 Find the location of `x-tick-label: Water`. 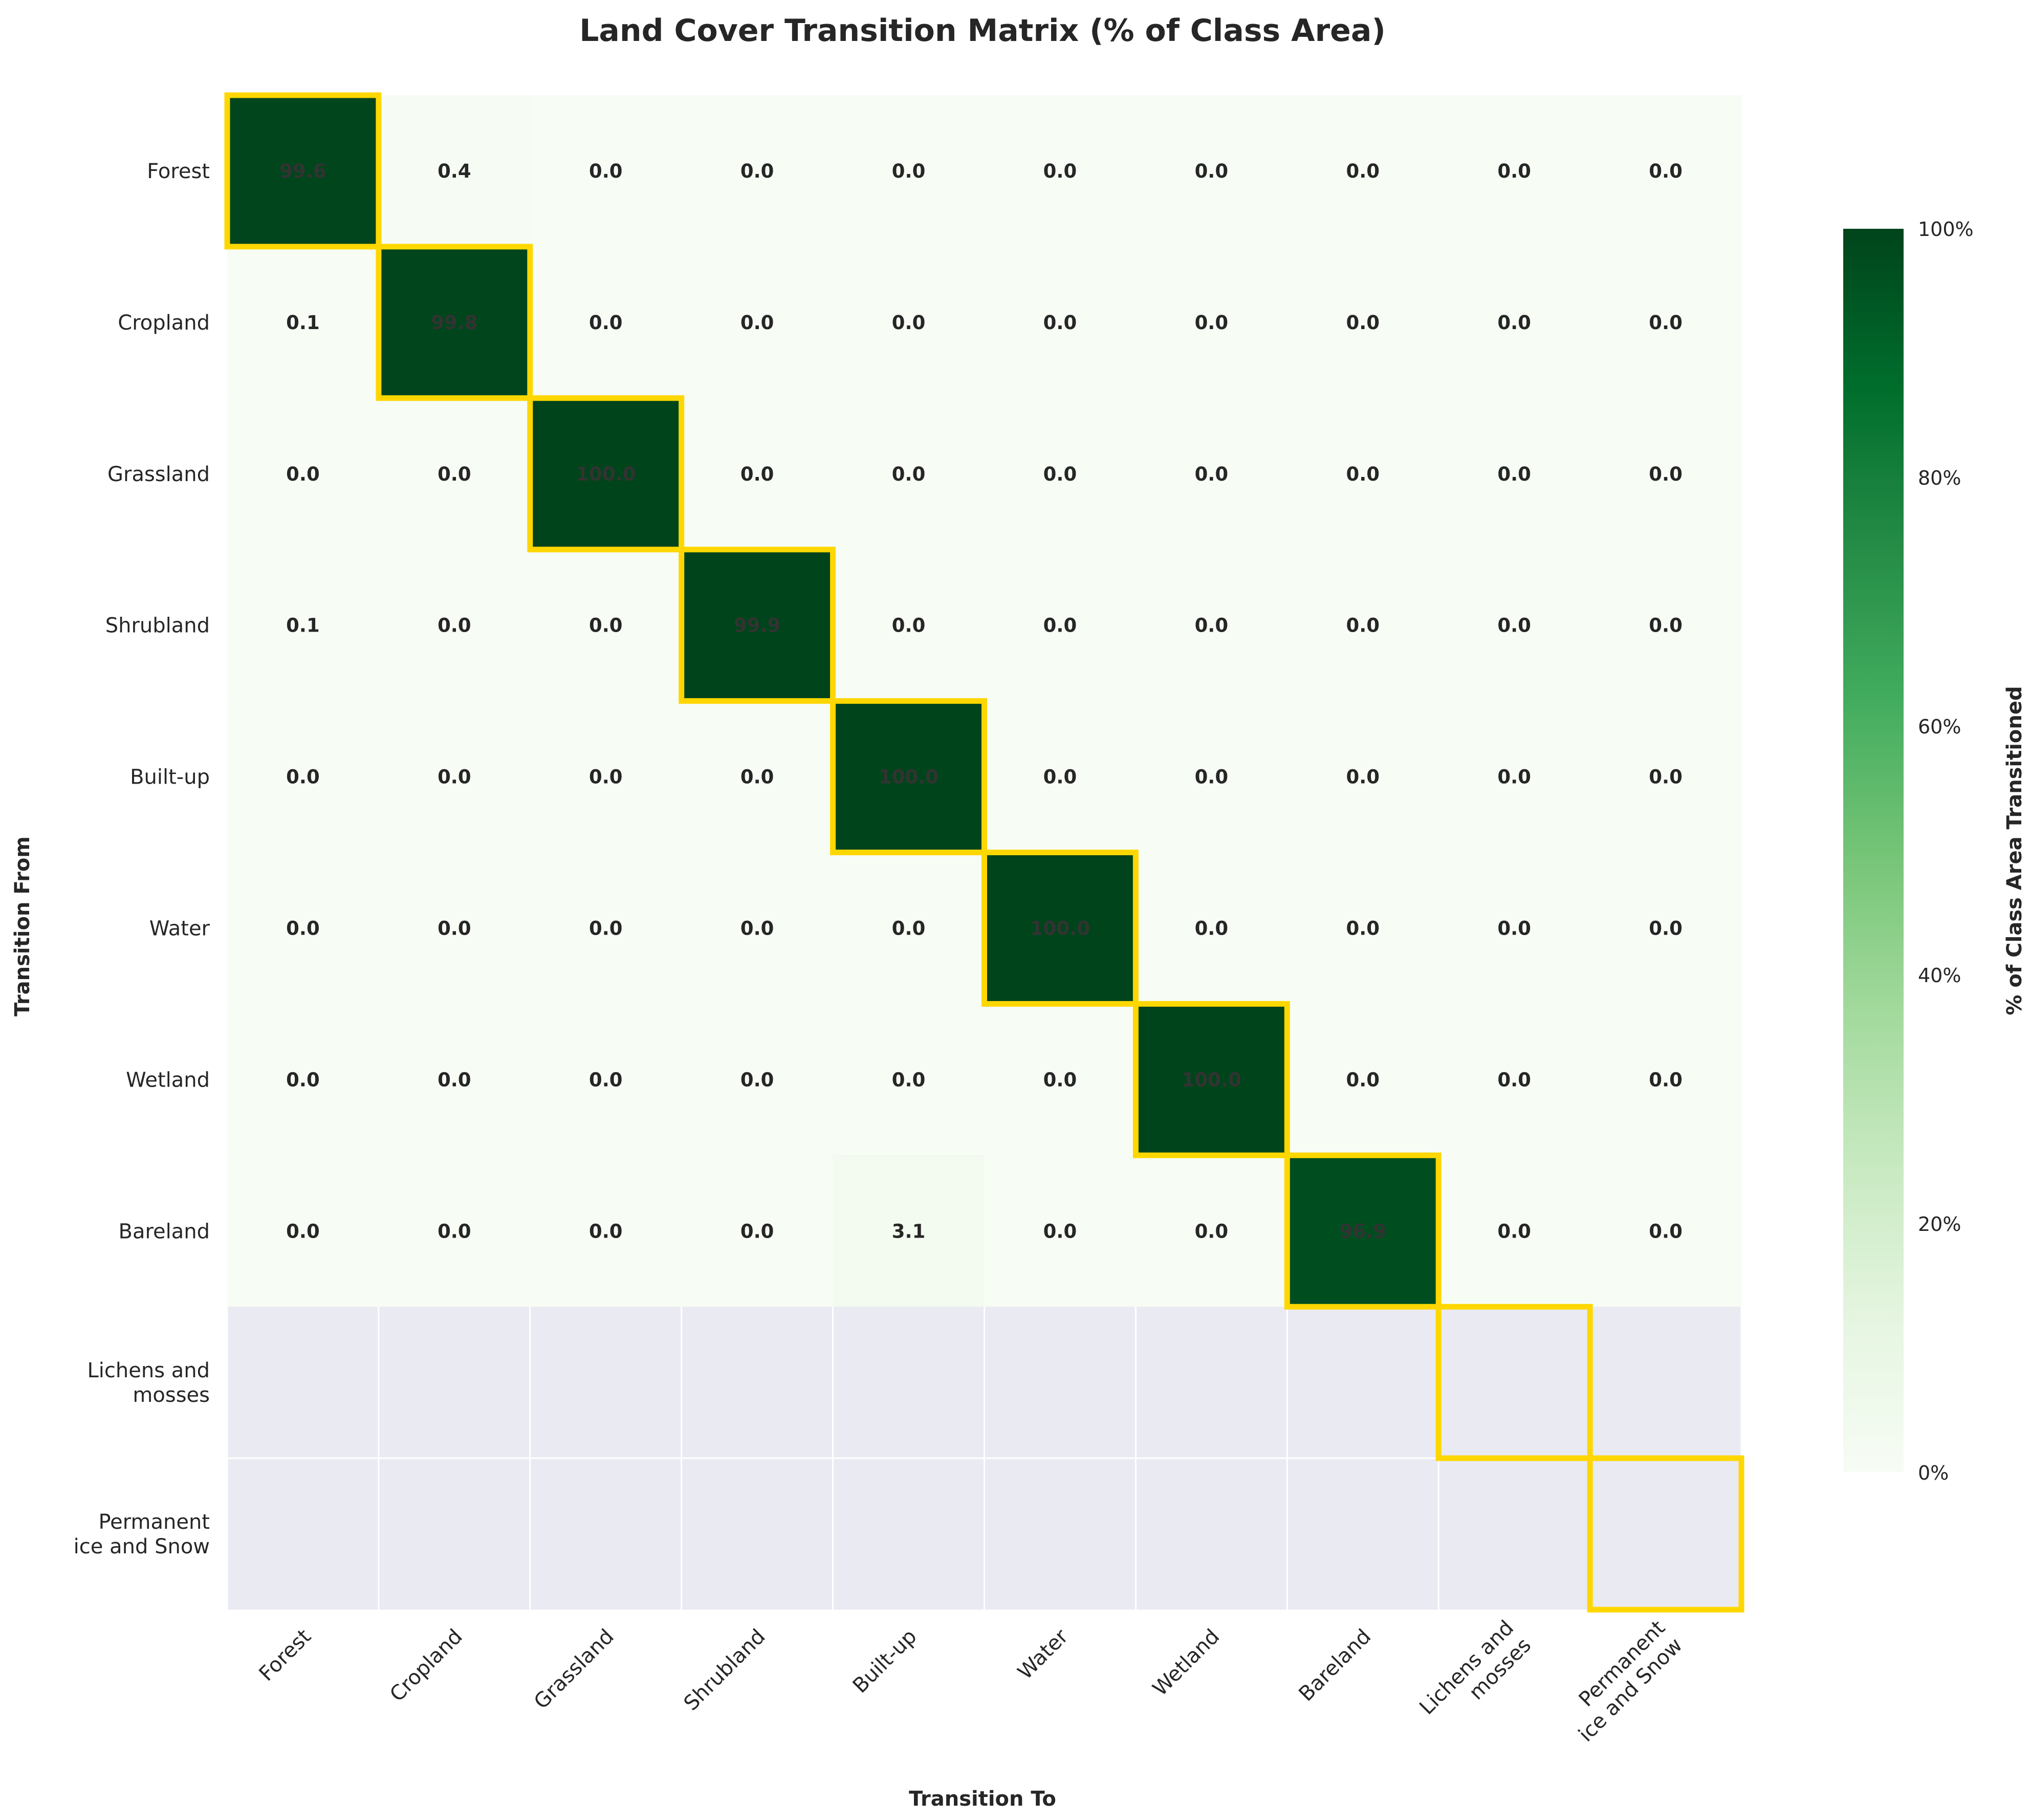

x-tick-label: Water is located at coordinates (1043, 1654).